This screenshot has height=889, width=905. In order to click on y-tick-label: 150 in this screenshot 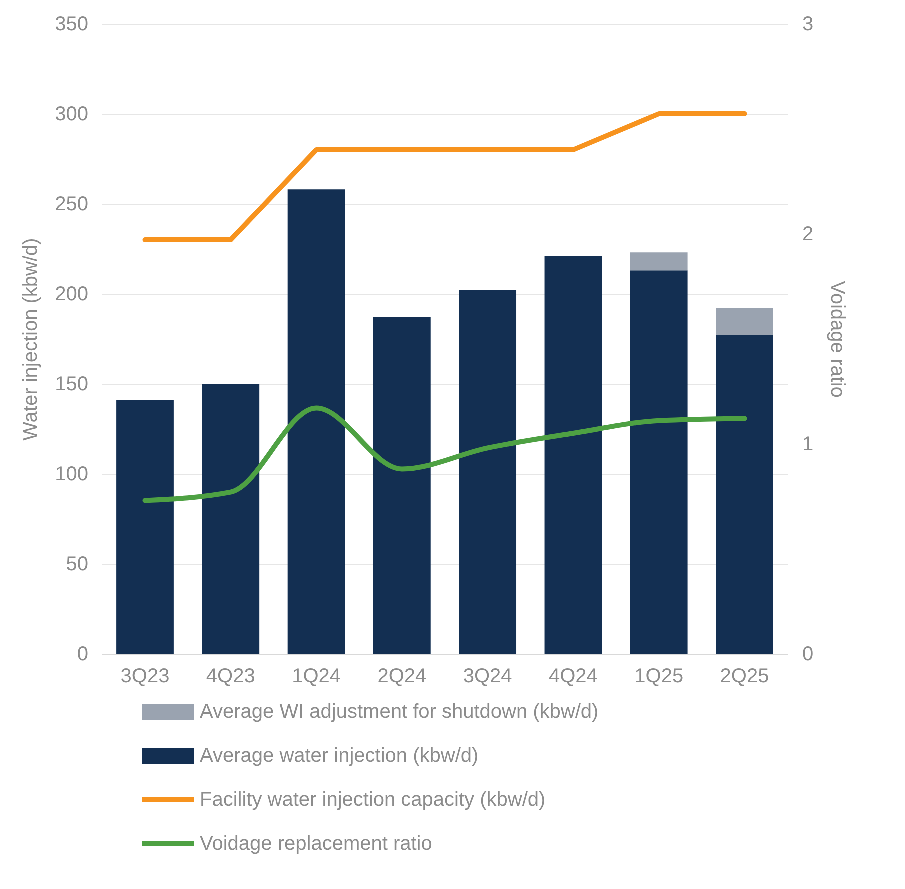, I will do `click(71, 385)`.